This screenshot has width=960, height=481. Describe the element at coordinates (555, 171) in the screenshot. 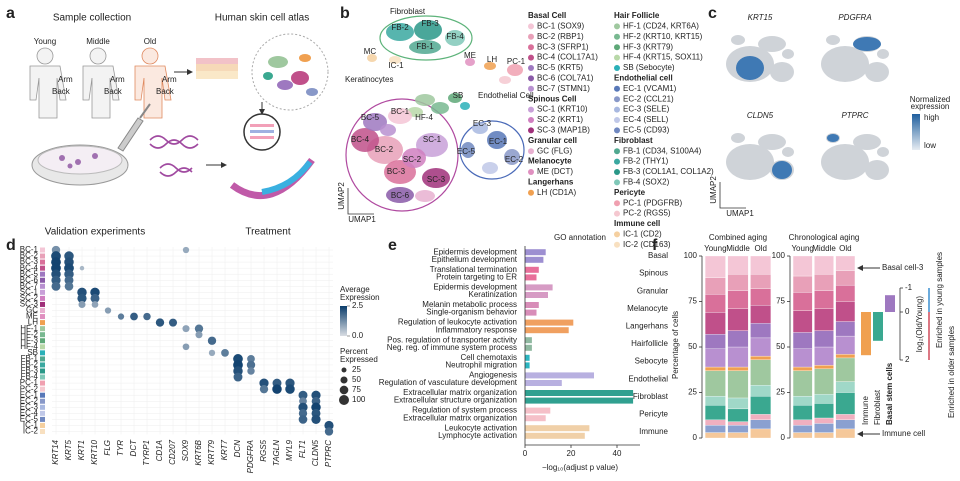

I see `legend-item: ME (DCT)` at that location.